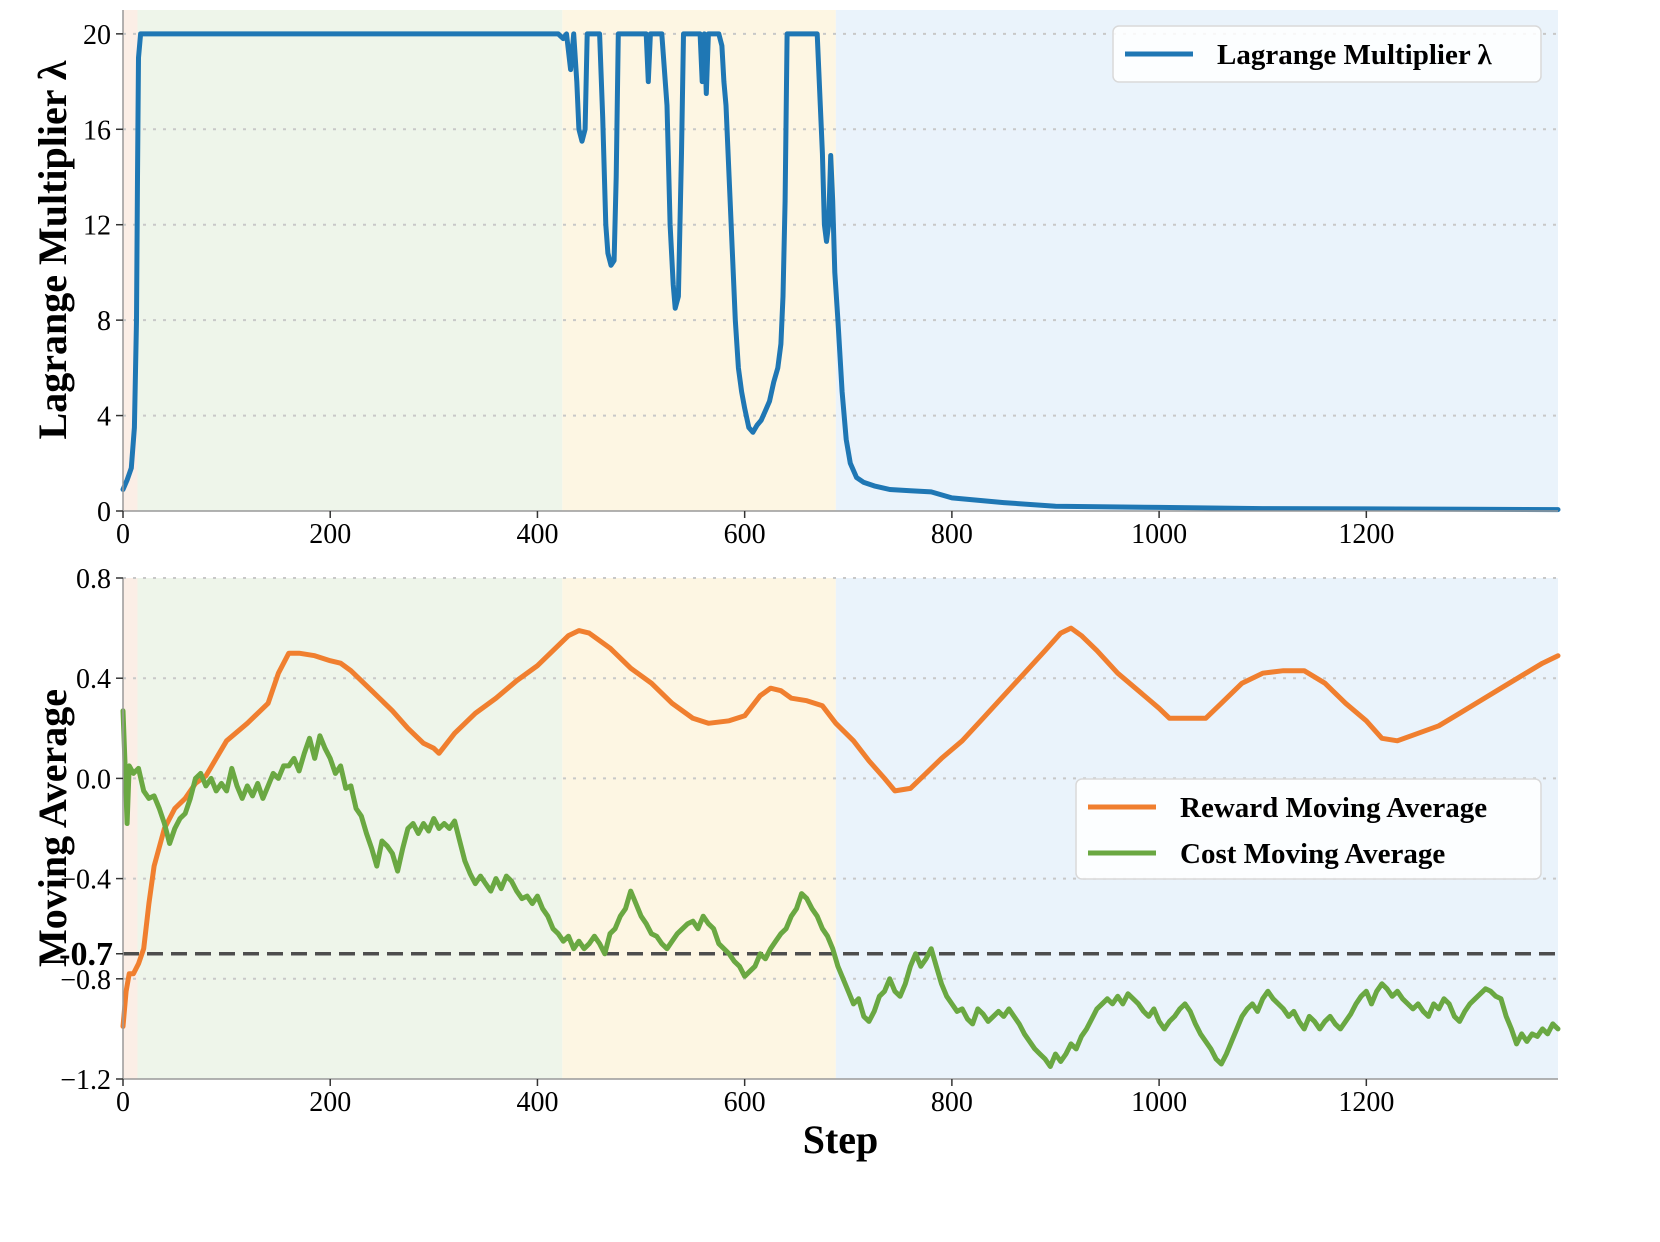  Describe the element at coordinates (97, 35) in the screenshot. I see `y-tick-label: 20` at that location.